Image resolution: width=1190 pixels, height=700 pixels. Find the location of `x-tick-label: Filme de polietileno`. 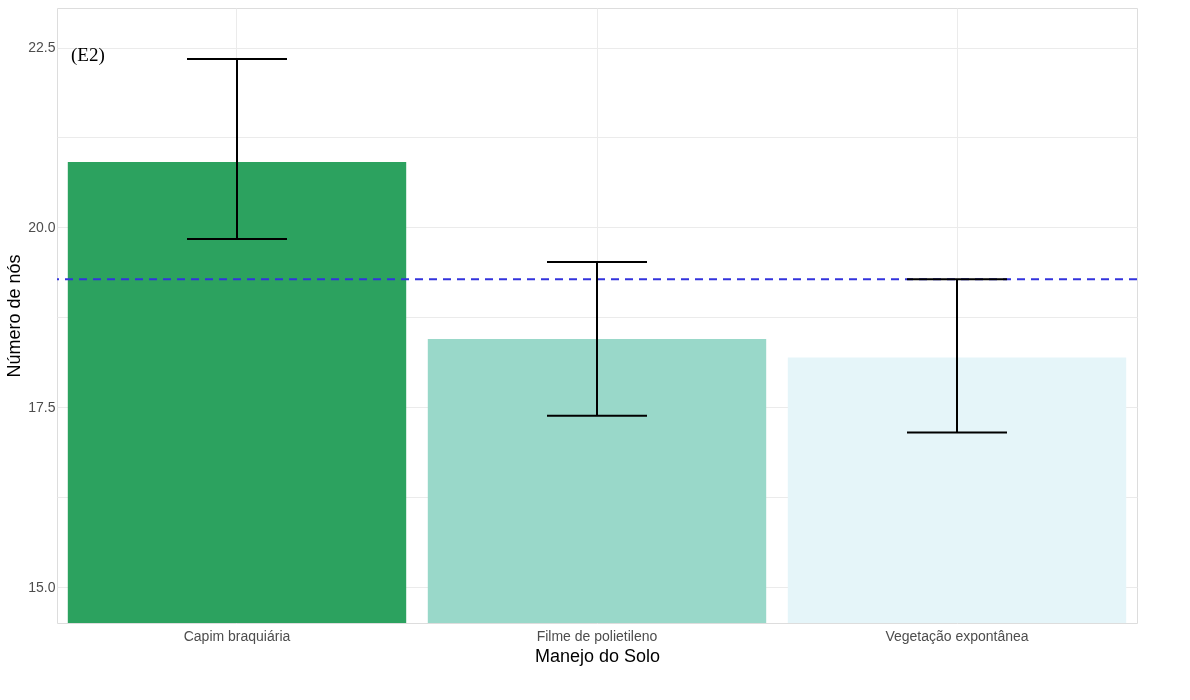

x-tick-label: Filme de polietileno is located at coordinates (597, 635).